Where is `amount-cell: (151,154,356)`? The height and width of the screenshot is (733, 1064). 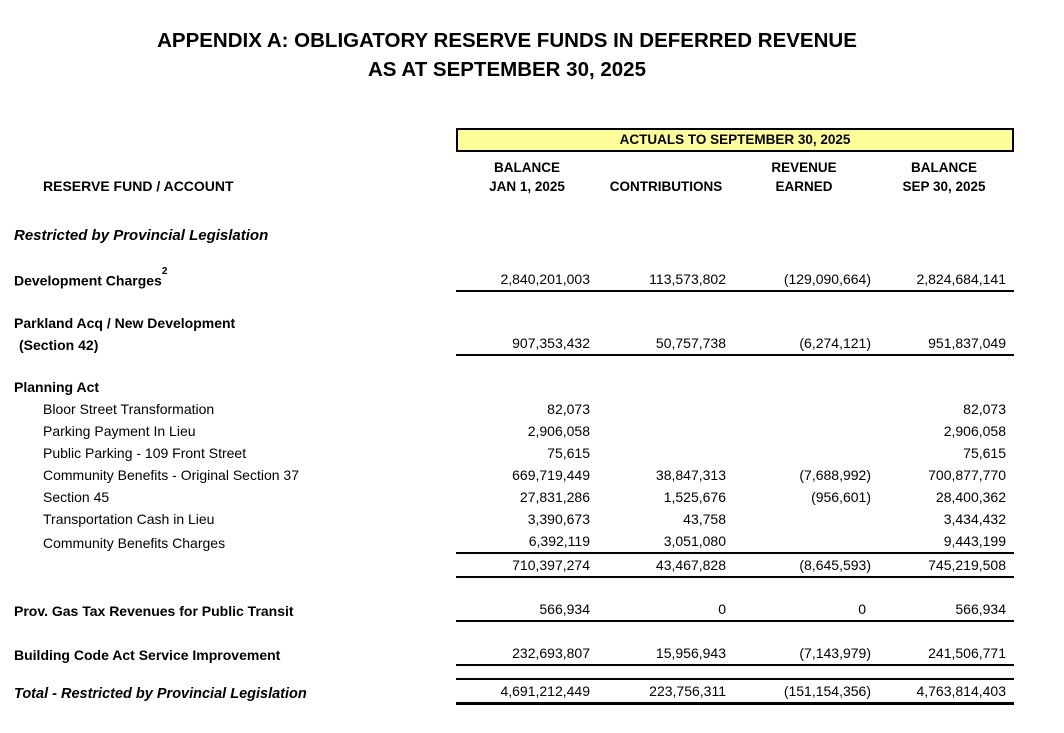
amount-cell: (151,154,356) is located at coordinates (827, 690).